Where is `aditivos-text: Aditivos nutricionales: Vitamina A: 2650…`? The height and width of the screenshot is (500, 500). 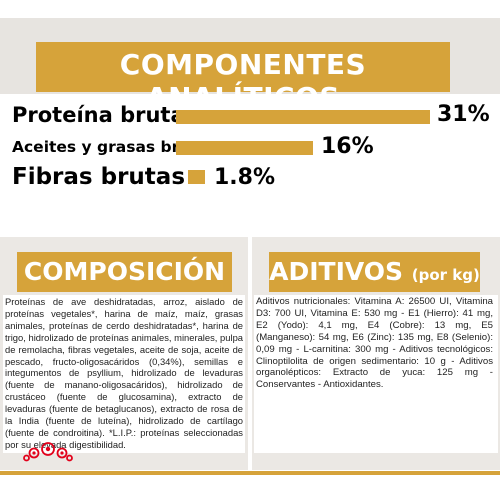 aditivos-text: Aditivos nutricionales: Vitamina A: 2650… is located at coordinates (374, 343).